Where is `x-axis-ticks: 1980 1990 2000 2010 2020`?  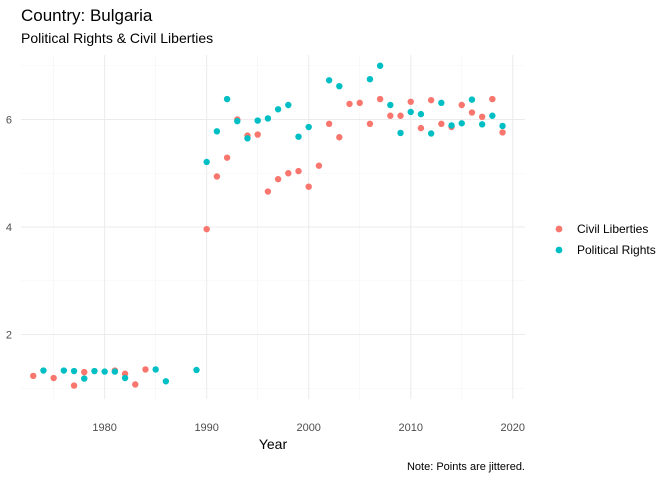
x-axis-ticks: 1980 1990 2000 2010 2020 is located at coordinates (308, 428).